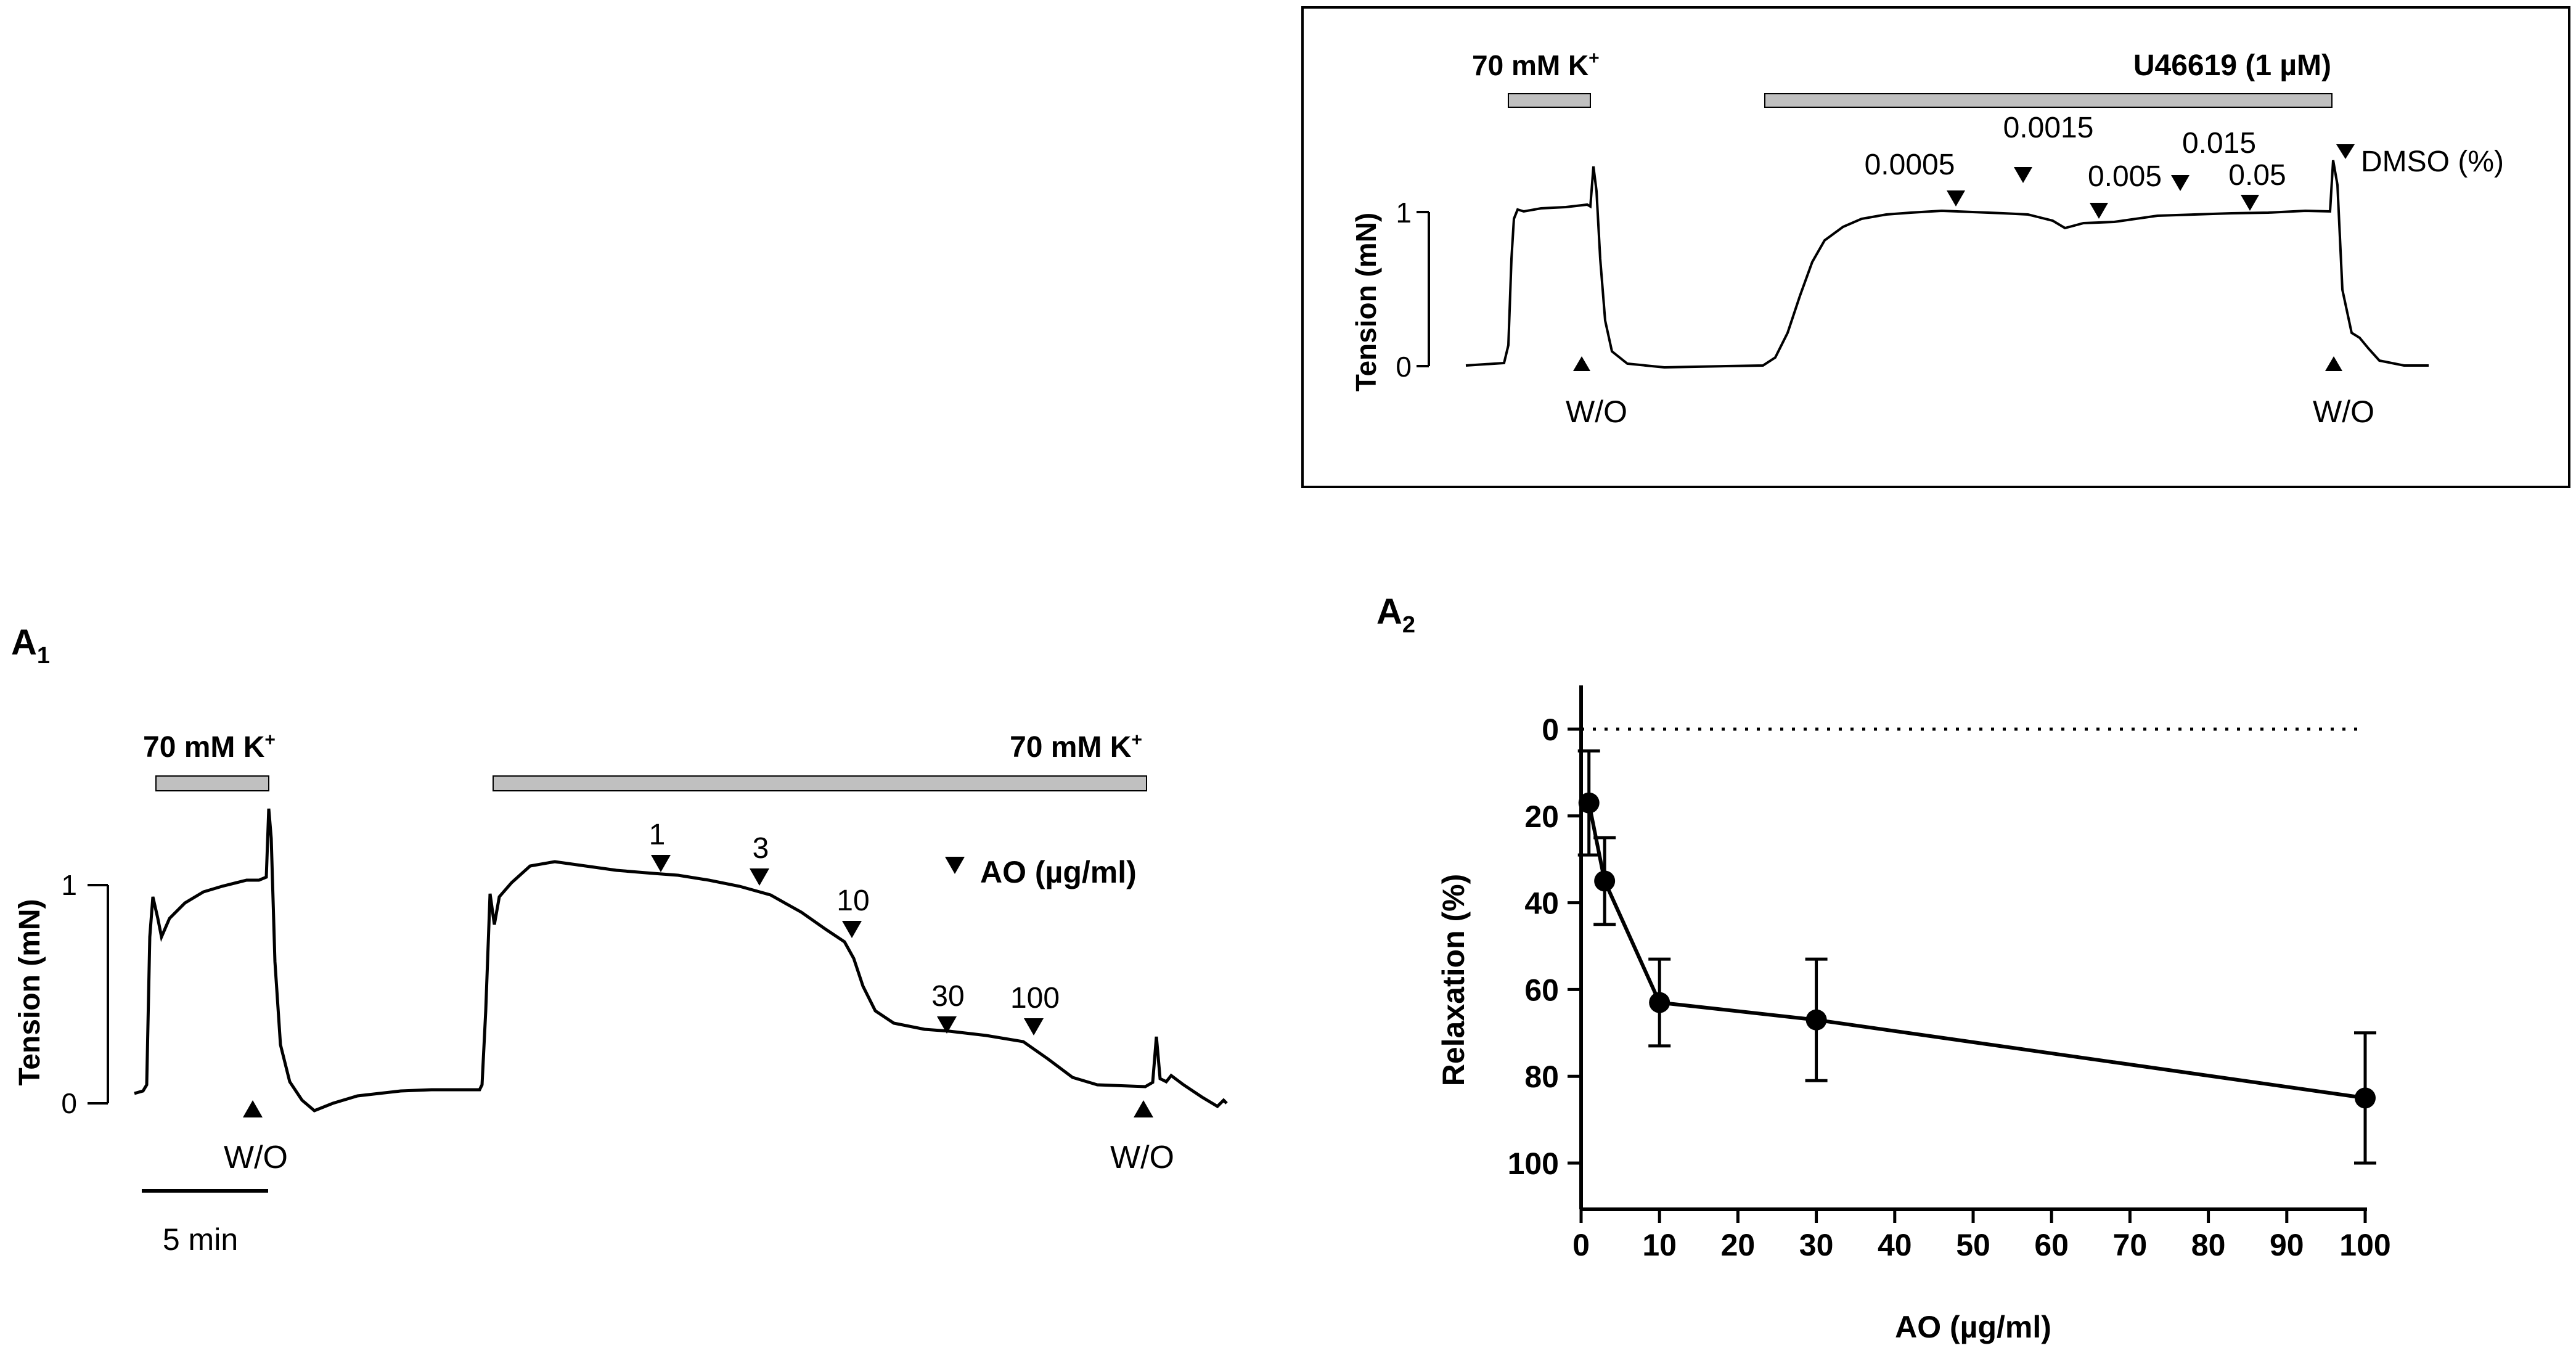 The height and width of the screenshot is (1356, 2576). I want to click on a2-x-tick-label: 10, so click(1659, 1245).